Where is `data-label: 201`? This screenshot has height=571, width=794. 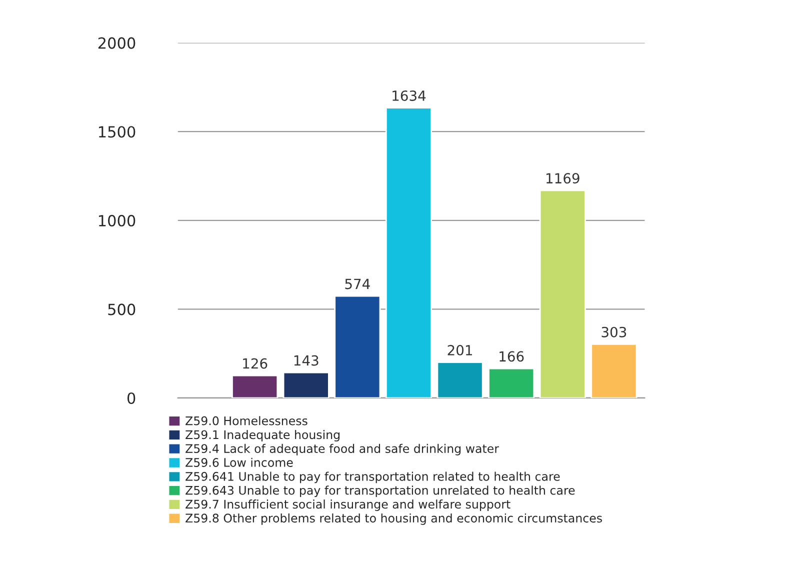 data-label: 201 is located at coordinates (460, 350).